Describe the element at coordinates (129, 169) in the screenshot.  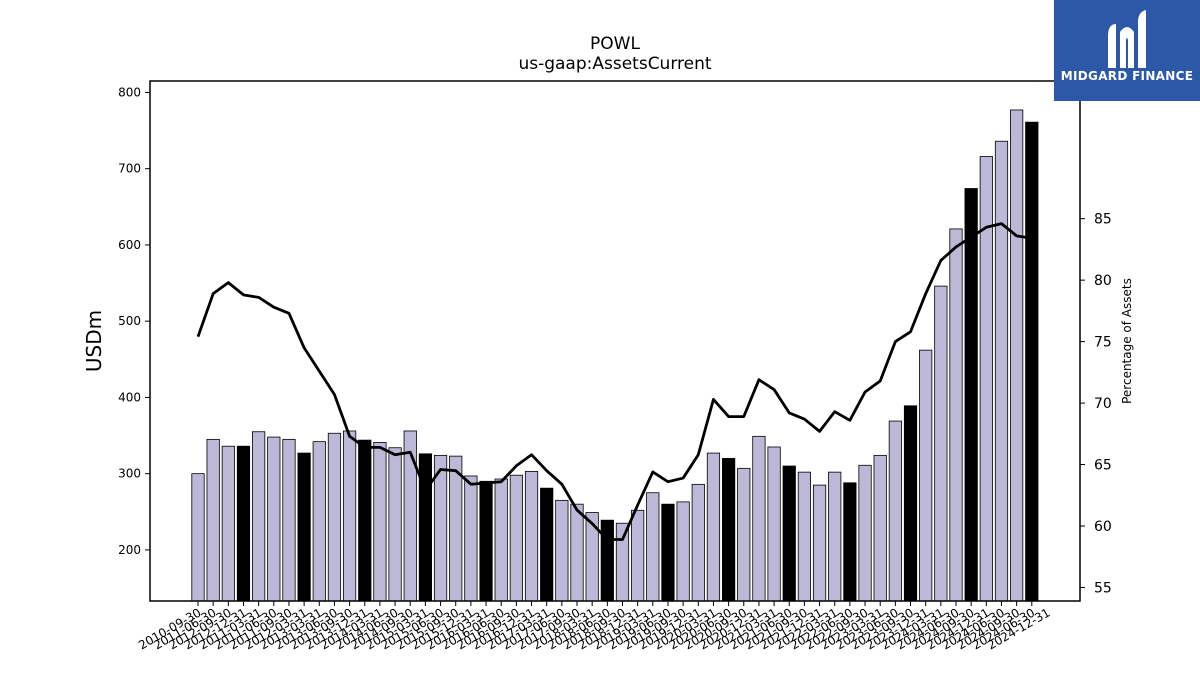
I see `y-tick-label: 700` at that location.